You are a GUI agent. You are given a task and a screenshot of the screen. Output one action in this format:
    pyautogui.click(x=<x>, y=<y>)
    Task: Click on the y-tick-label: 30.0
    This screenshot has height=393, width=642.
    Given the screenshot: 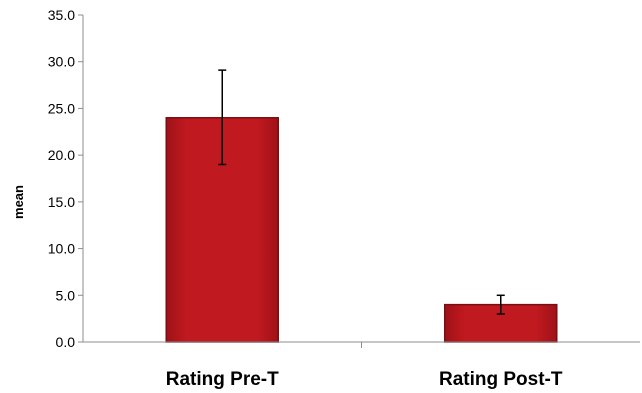 What is the action you would take?
    pyautogui.click(x=61, y=62)
    